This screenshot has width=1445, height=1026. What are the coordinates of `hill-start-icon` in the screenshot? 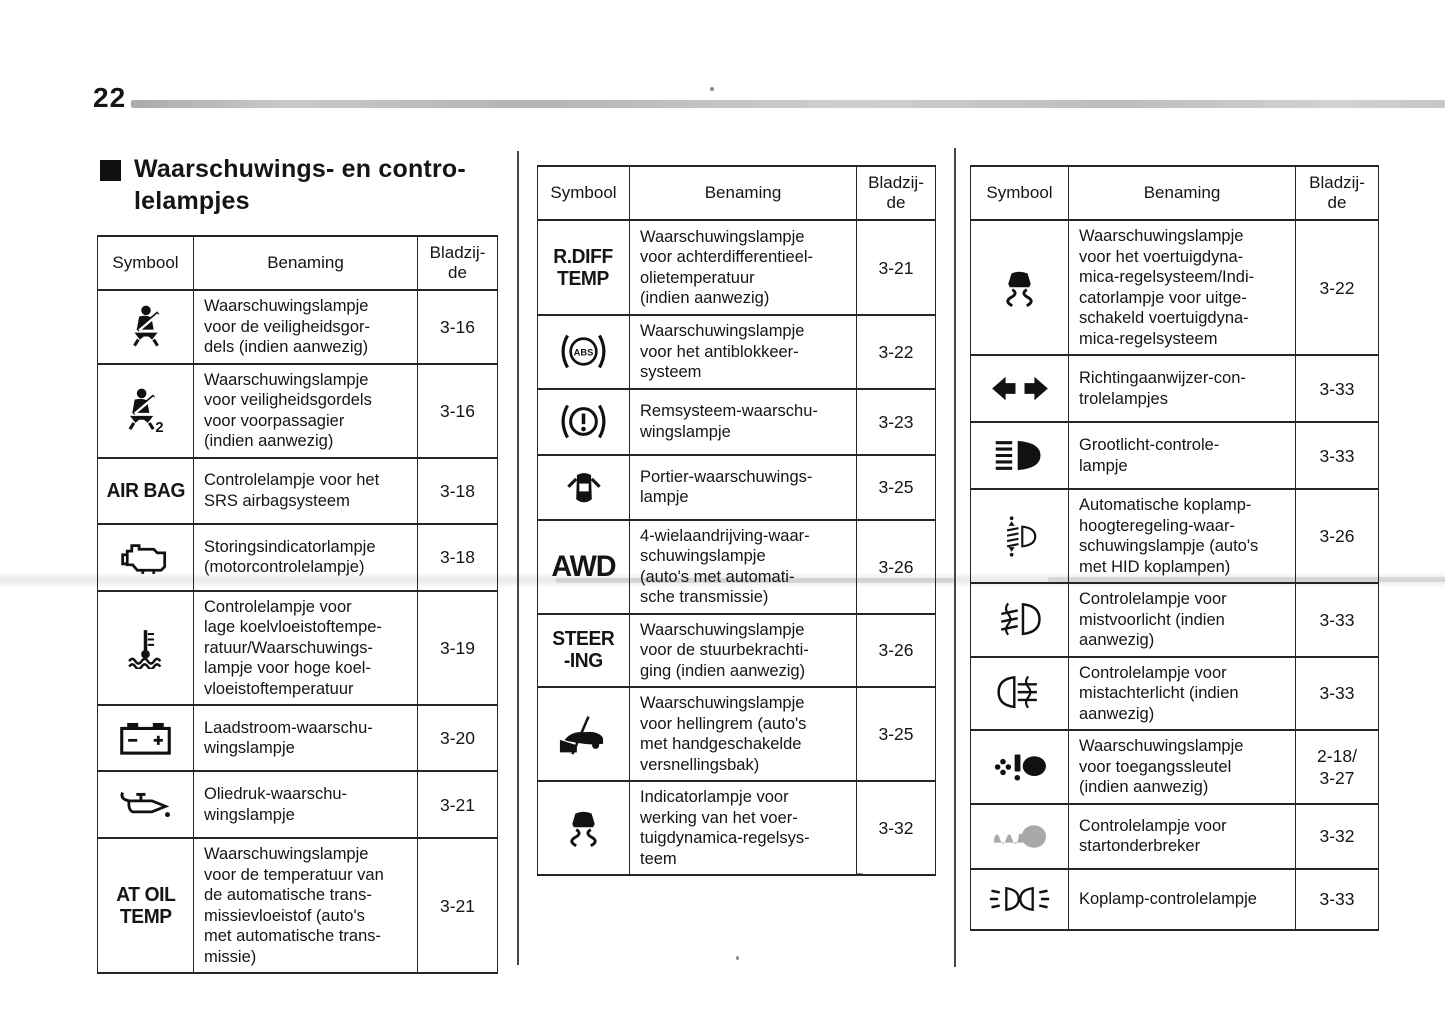 It's located at (584, 735).